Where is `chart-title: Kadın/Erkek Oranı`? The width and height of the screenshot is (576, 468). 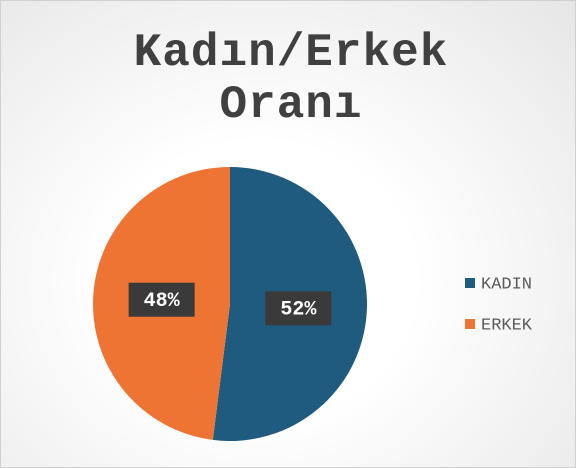
chart-title: Kadın/Erkek Oranı is located at coordinates (291, 79).